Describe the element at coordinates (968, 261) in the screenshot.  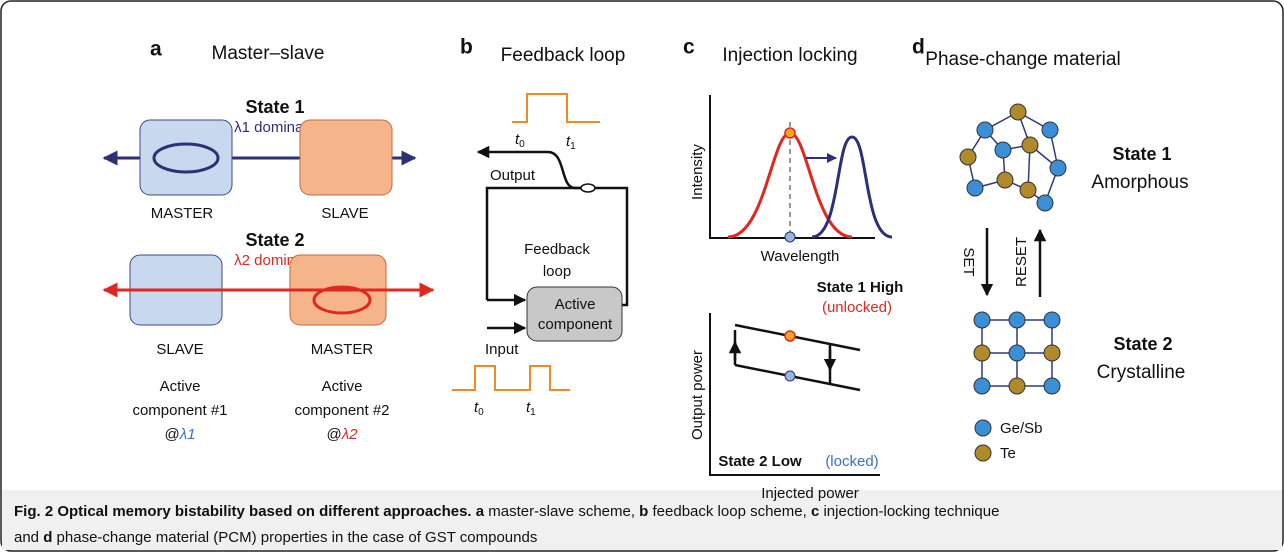
I see `label: SET` at that location.